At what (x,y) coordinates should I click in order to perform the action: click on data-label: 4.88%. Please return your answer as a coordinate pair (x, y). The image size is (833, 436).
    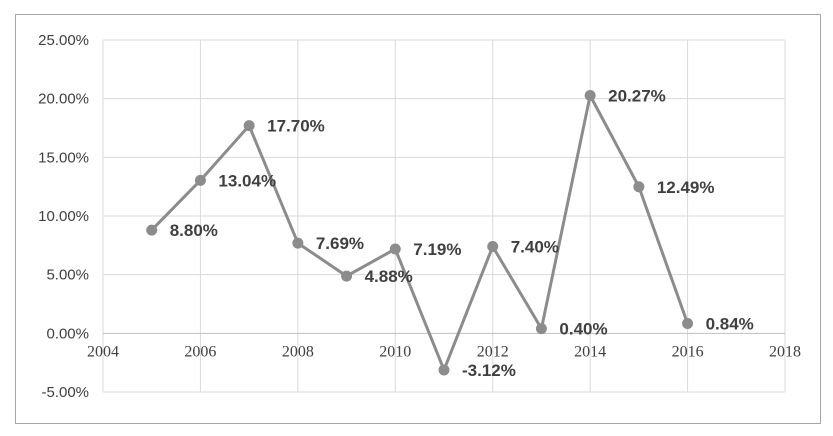
    Looking at the image, I should click on (389, 276).